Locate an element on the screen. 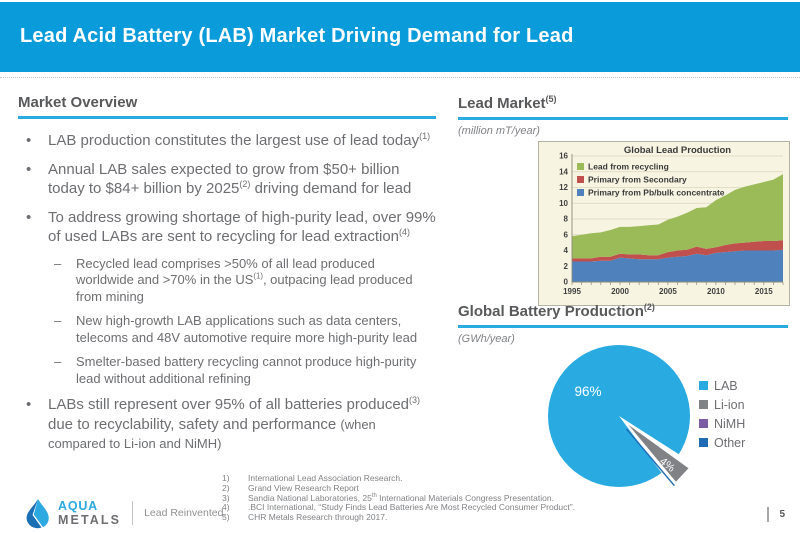 The width and height of the screenshot is (800, 533). svg-text: Primary from Secondary is located at coordinates (637, 180).